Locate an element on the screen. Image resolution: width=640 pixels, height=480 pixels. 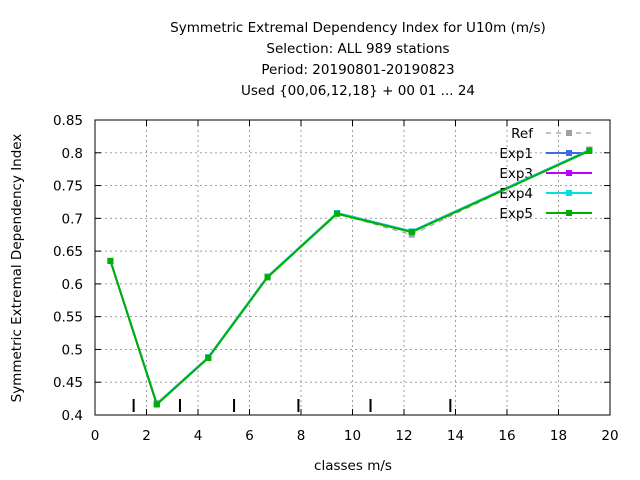
x-tick-label: 10 is located at coordinates (352, 436).